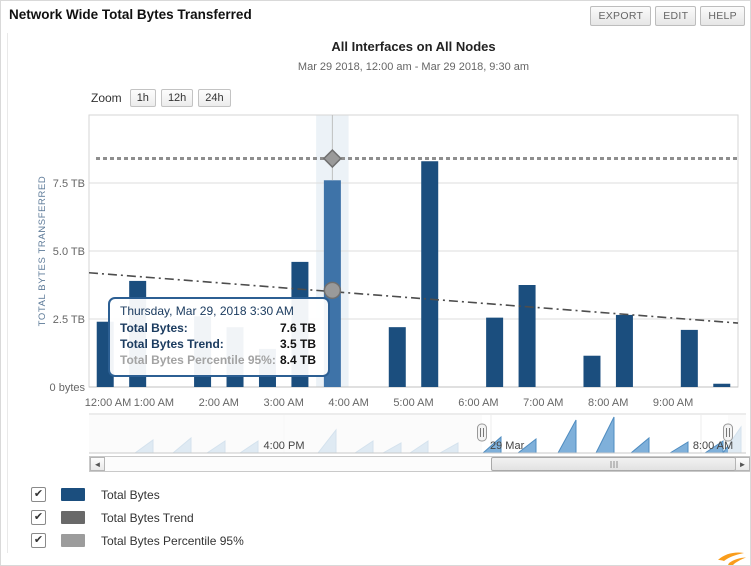 This screenshot has width=751, height=566. I want to click on legend-item: ✔ Total Bytes, so click(137, 494).